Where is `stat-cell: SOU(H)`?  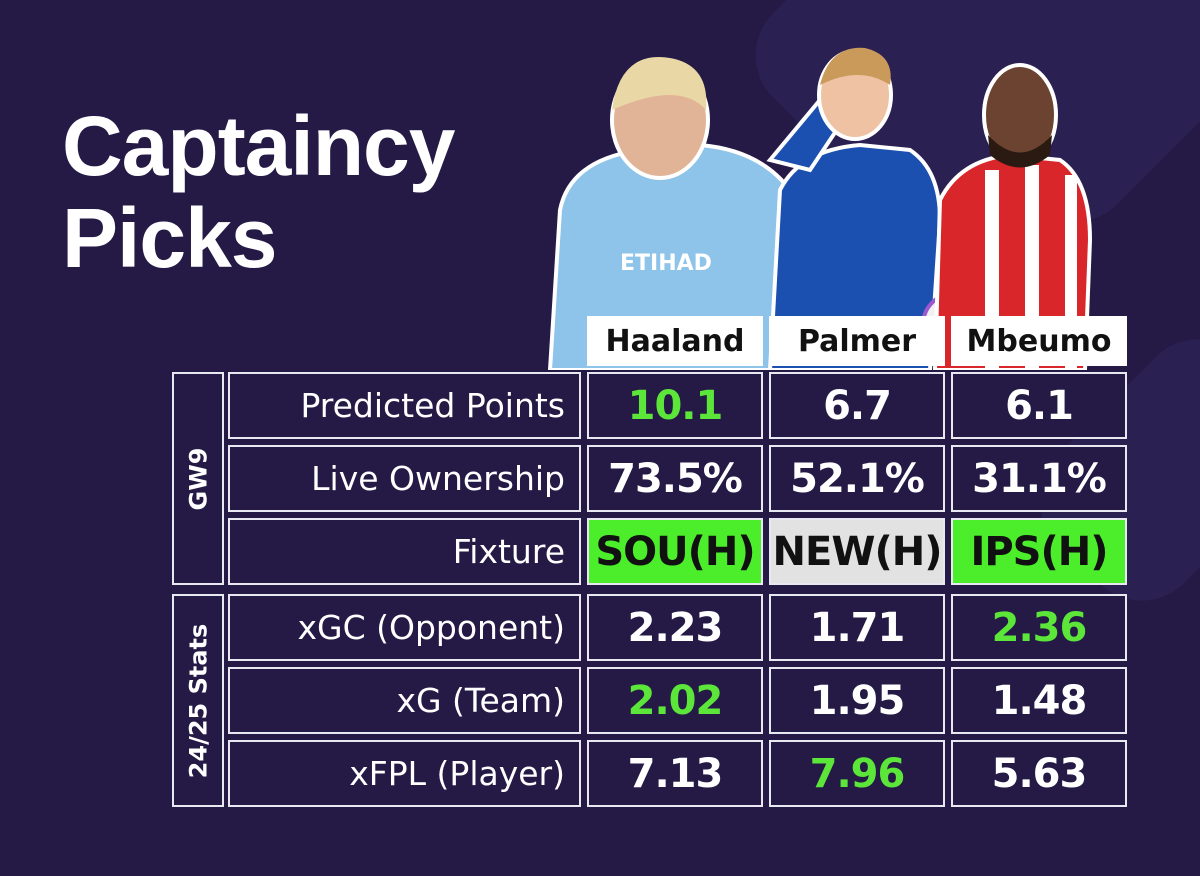
stat-cell: SOU(H) is located at coordinates (675, 551).